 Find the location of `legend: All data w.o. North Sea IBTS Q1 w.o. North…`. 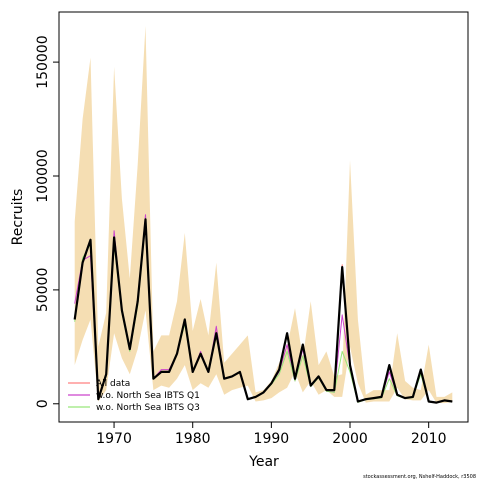

legend: All data w.o. North Sea IBTS Q1 w.o. North… is located at coordinates (134, 396).